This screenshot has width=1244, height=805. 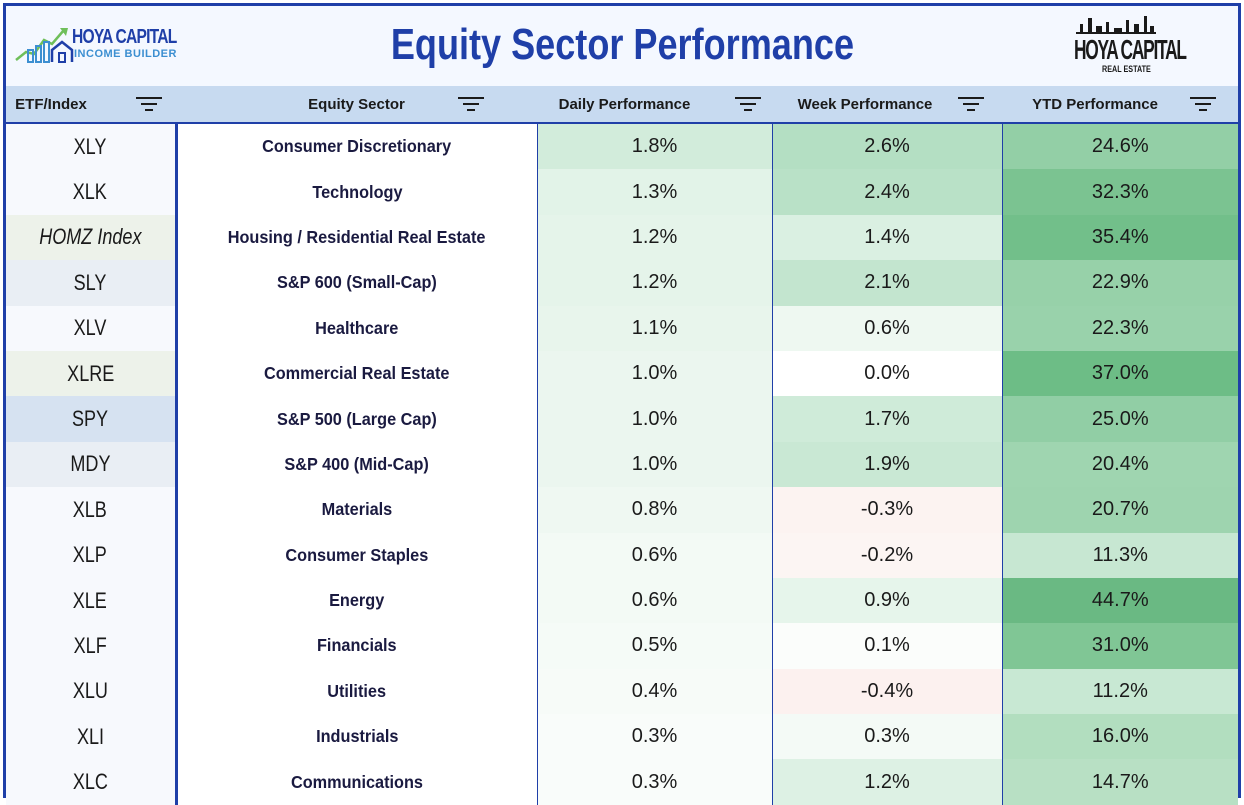 What do you see at coordinates (44, 45) in the screenshot?
I see `house-chart-icon` at bounding box center [44, 45].